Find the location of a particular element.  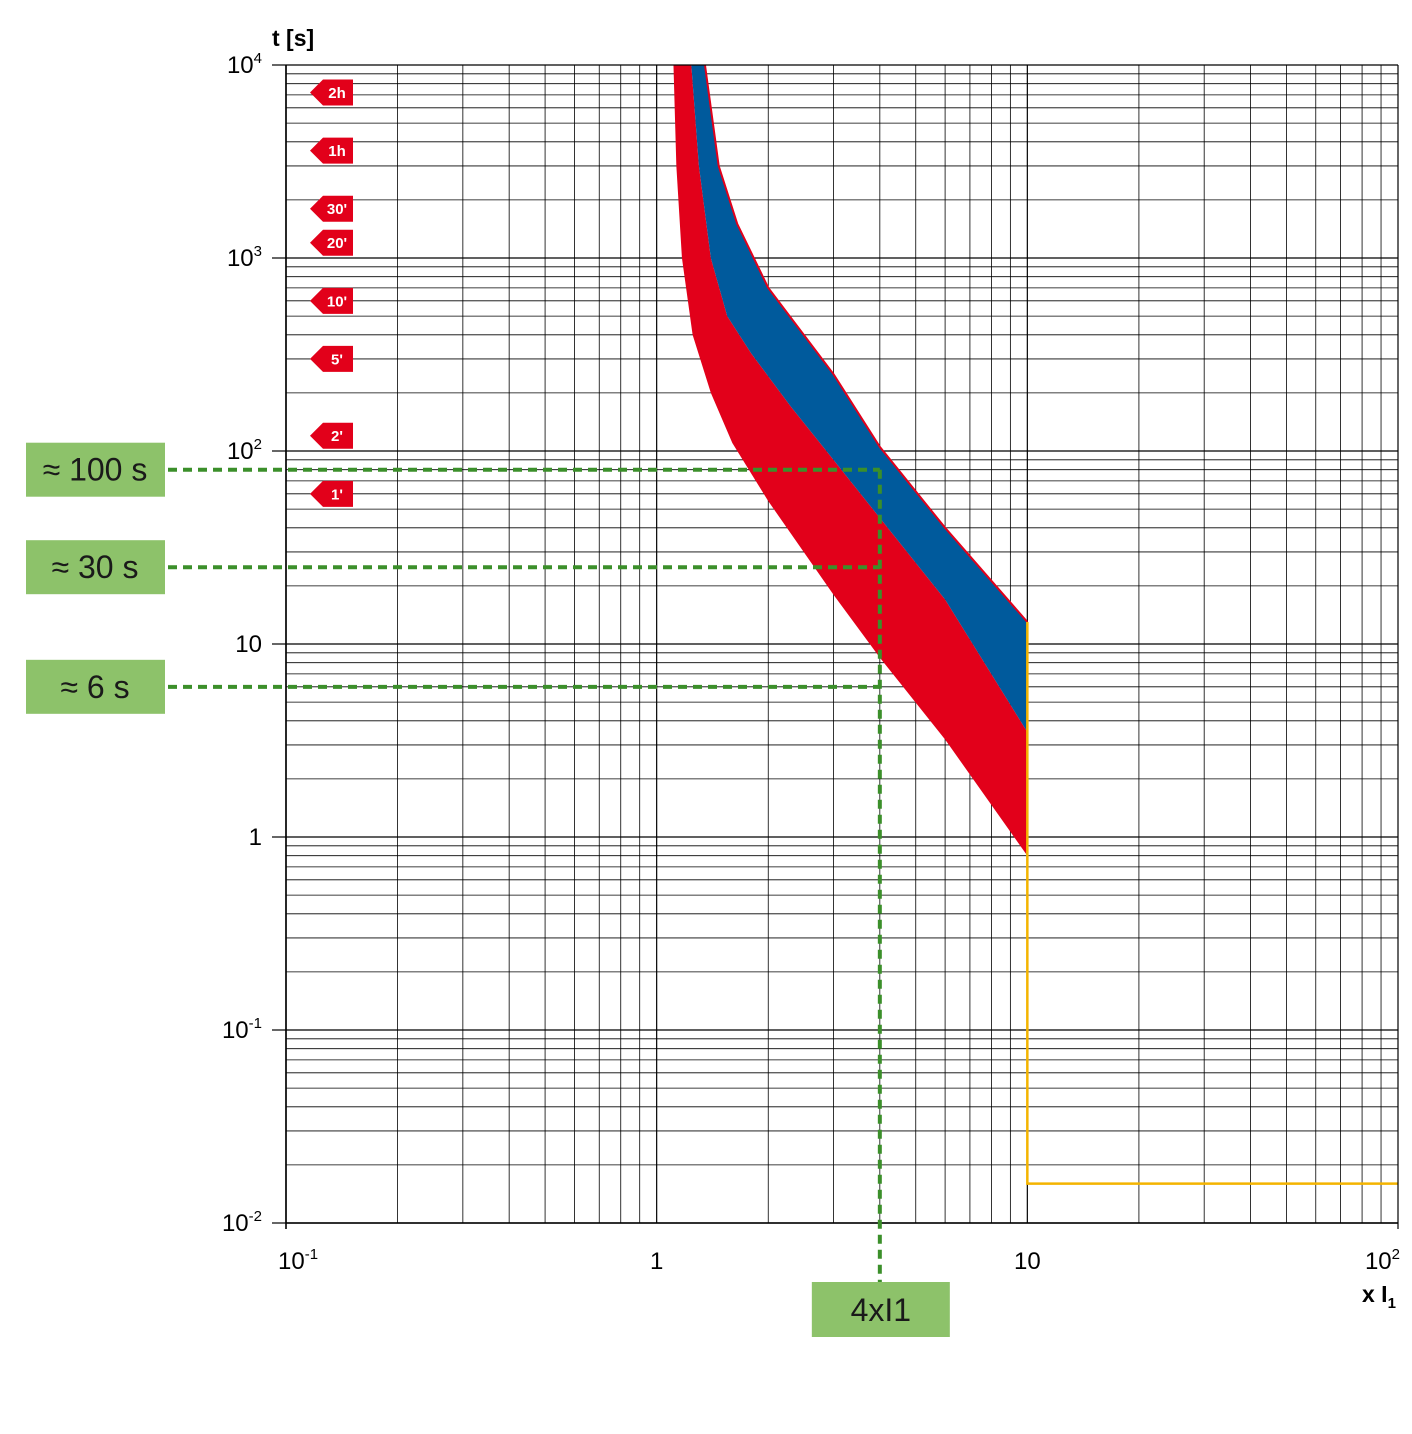

blue-band is located at coordinates (859, 398).